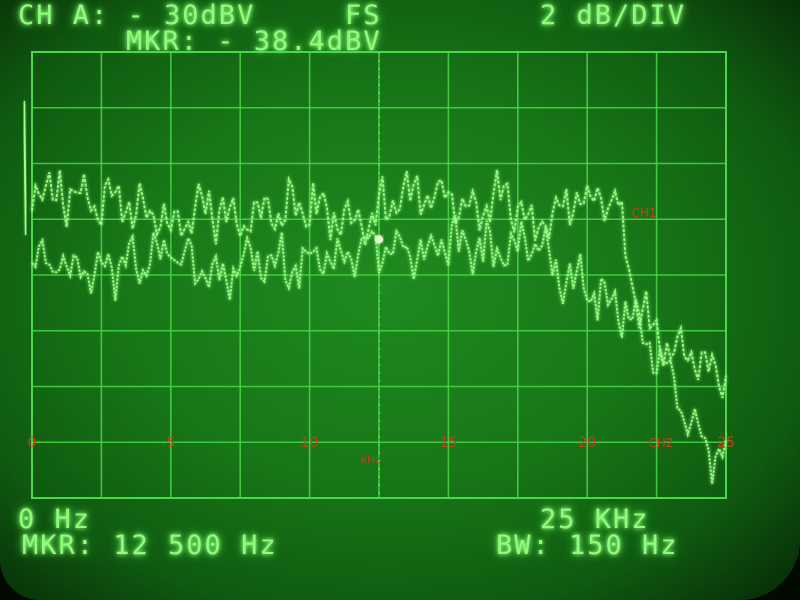 Image resolution: width=800 pixels, height=600 pixels. Describe the element at coordinates (660, 443) in the screenshot. I see `series-label-ch2: CH2` at that location.